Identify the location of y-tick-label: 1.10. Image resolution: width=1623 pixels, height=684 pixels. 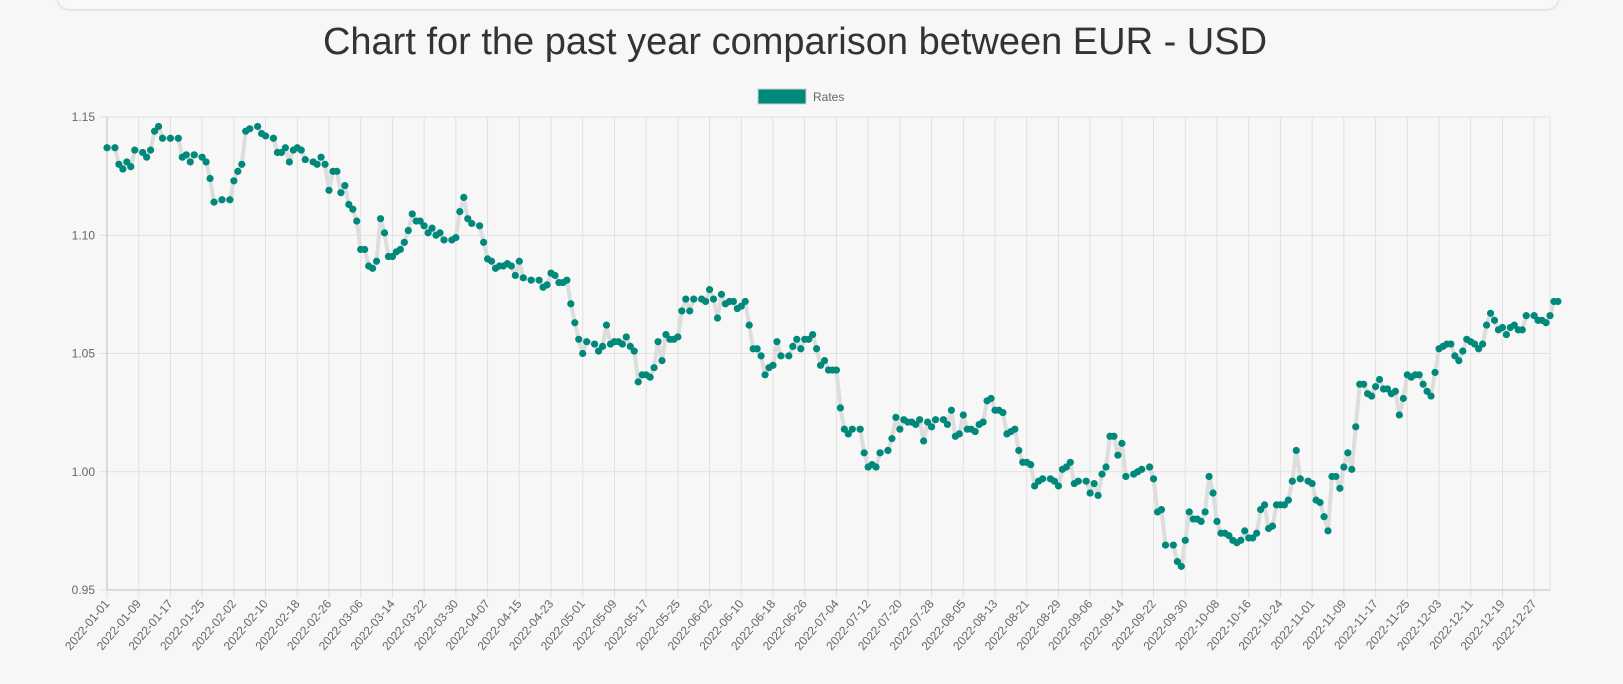
(84, 235).